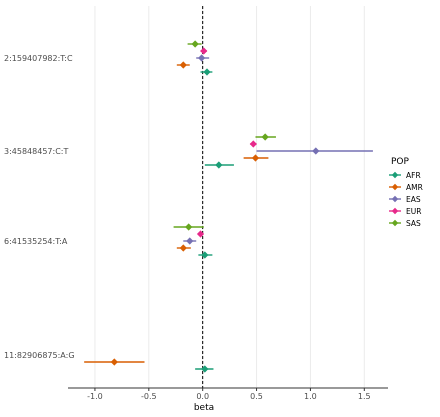 This screenshot has height=417, width=440. What do you see at coordinates (395, 175) in the screenshot?
I see `legend-marker-AFR` at bounding box center [395, 175].